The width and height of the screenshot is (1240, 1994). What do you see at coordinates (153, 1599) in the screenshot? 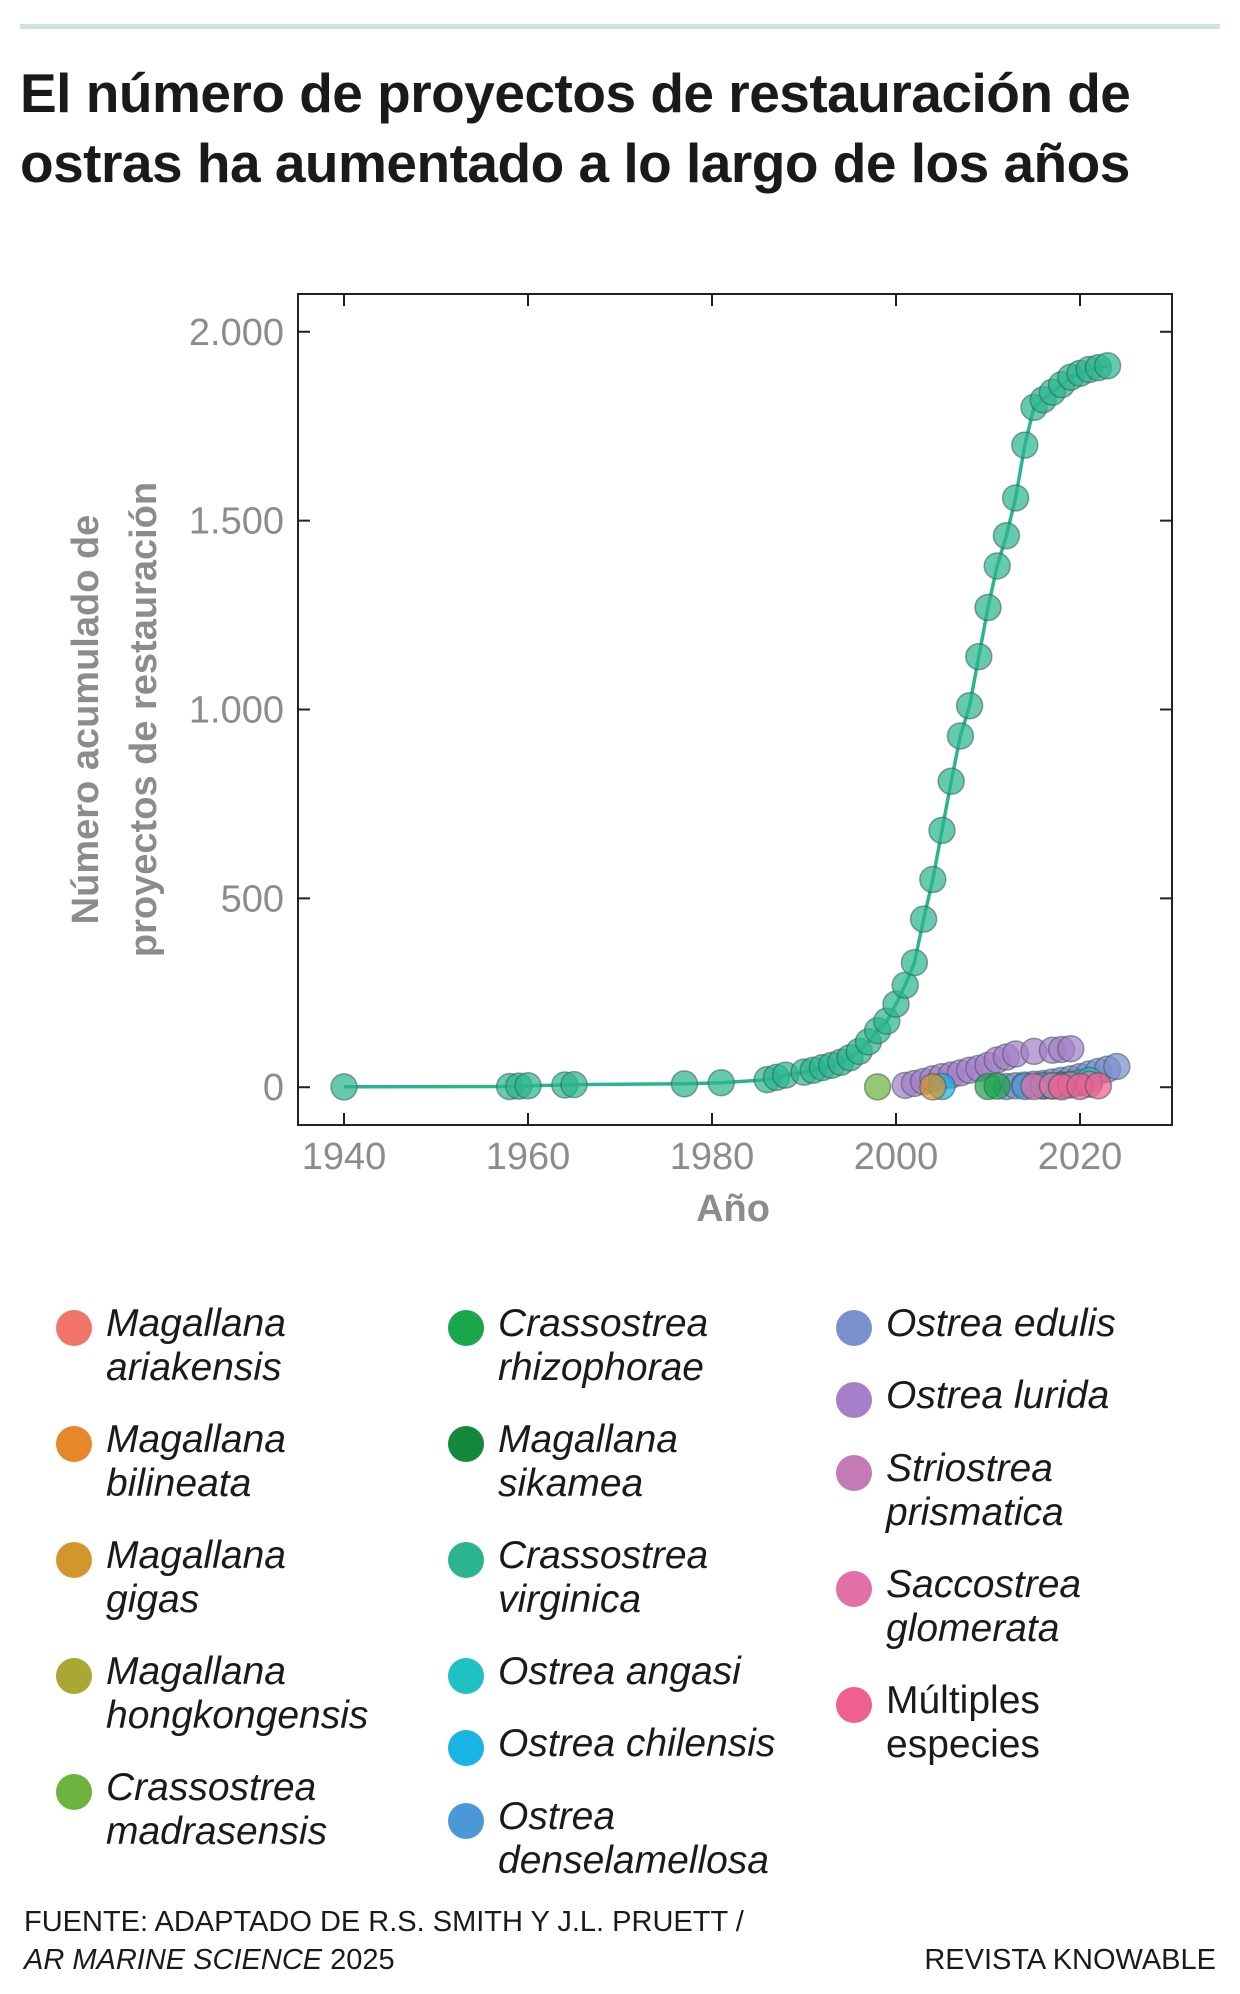
I see `legend-label-line2: gigas` at bounding box center [153, 1599].